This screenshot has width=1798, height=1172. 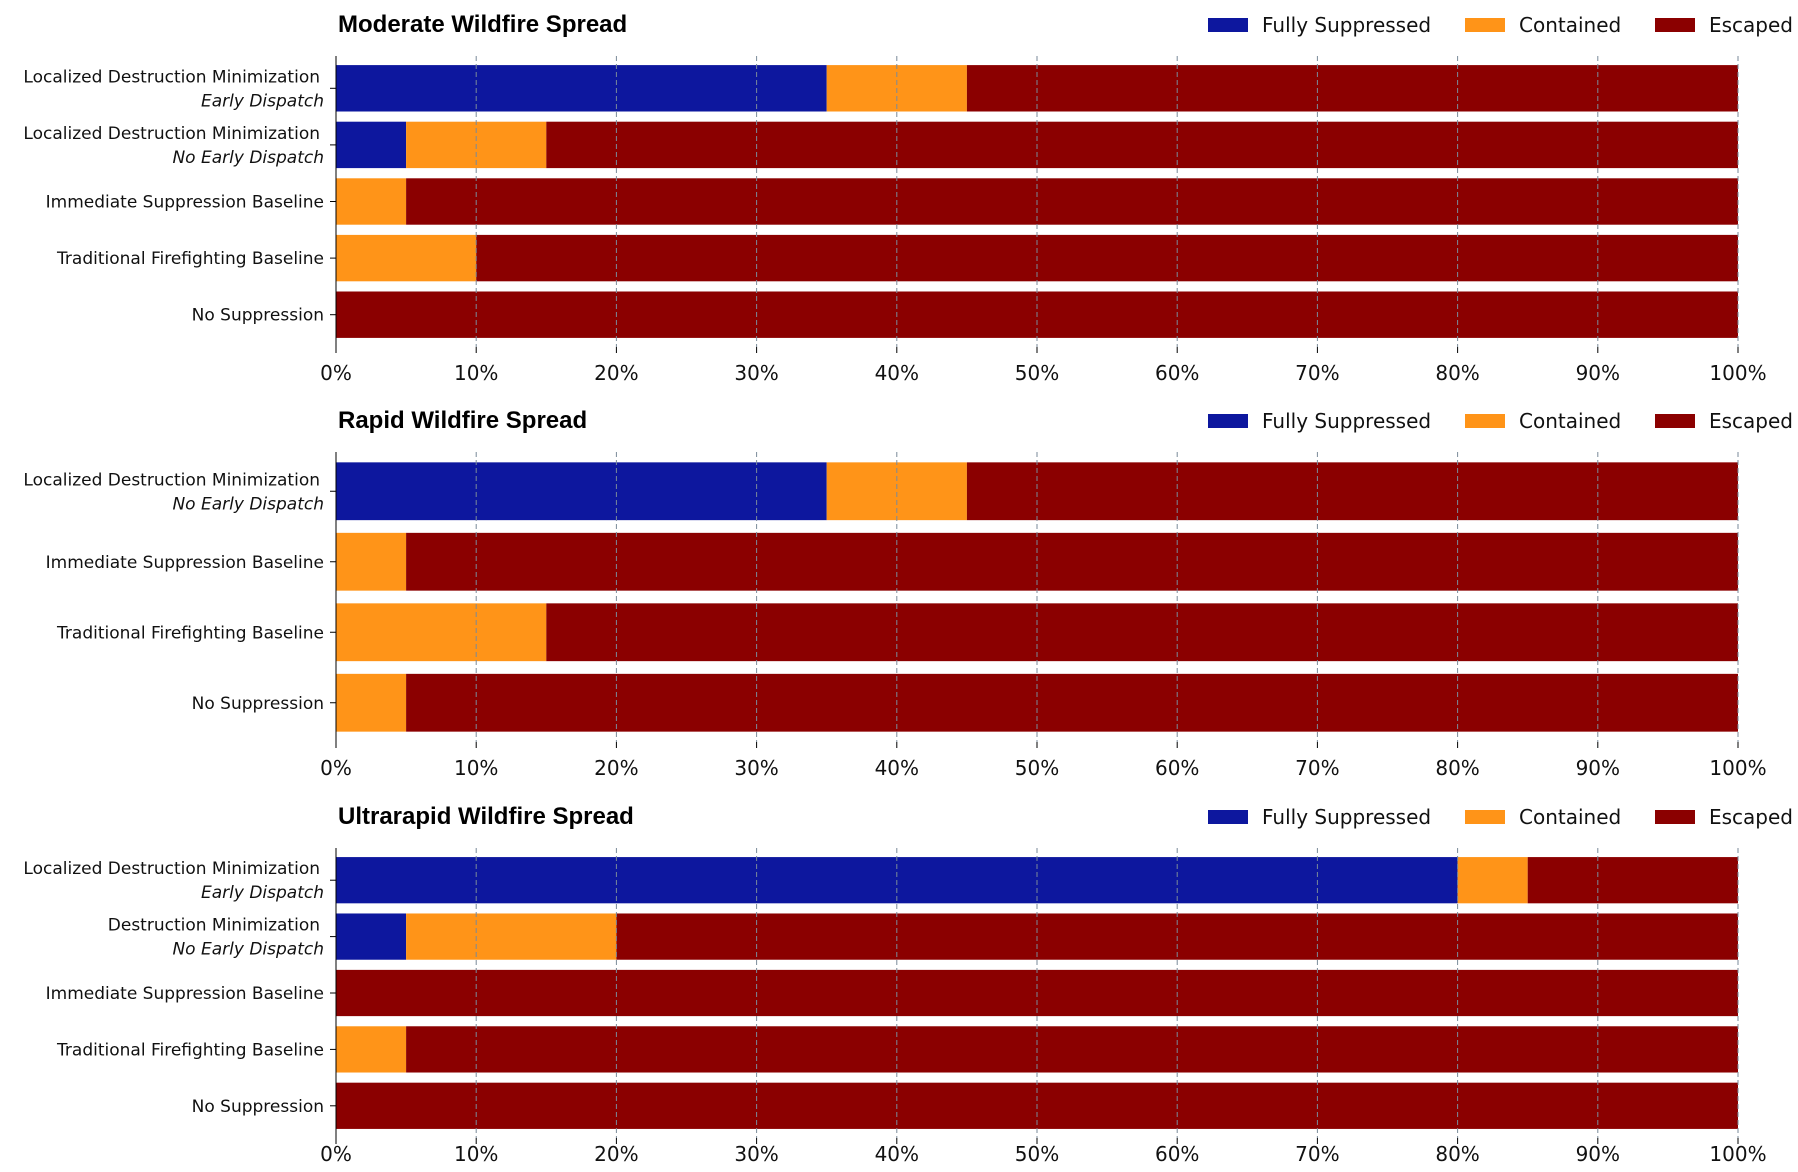 I want to click on bar-fully-suppressed-destruction-minimization, so click(x=371, y=936).